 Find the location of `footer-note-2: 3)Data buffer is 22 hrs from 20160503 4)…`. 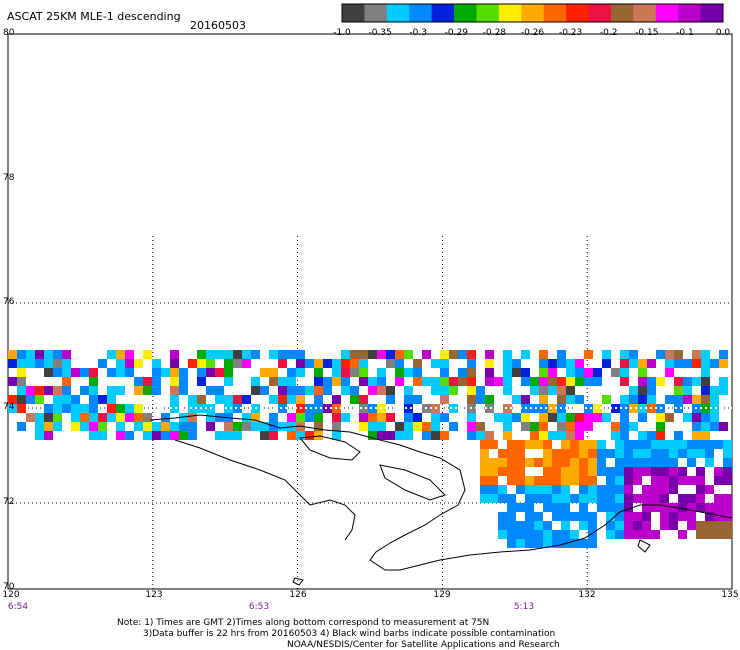

footer-note-2: 3)Data buffer is 22 hrs from 20160503 4)… is located at coordinates (349, 634).